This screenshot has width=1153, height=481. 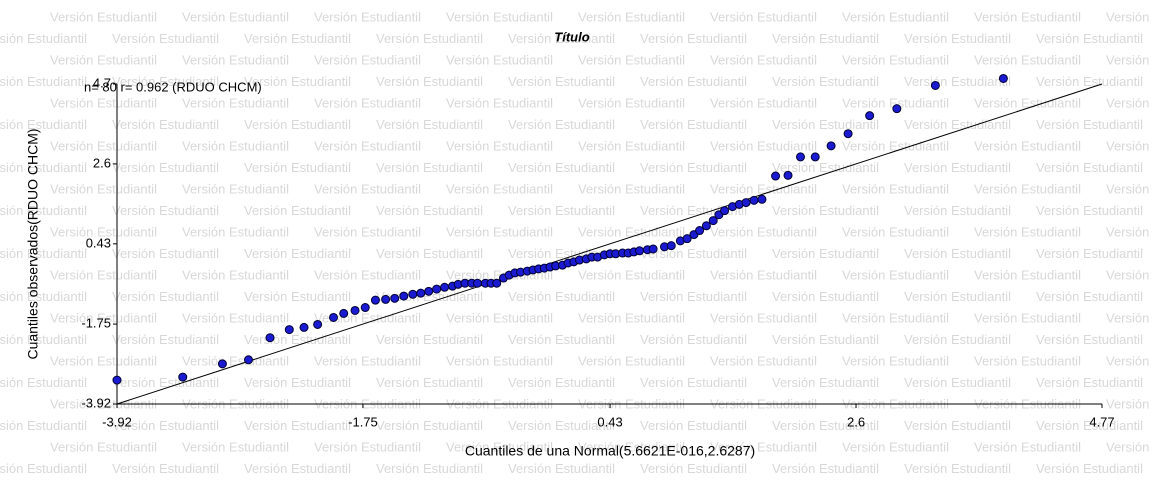 I want to click on y-tick-label: 2.6, so click(x=102, y=162).